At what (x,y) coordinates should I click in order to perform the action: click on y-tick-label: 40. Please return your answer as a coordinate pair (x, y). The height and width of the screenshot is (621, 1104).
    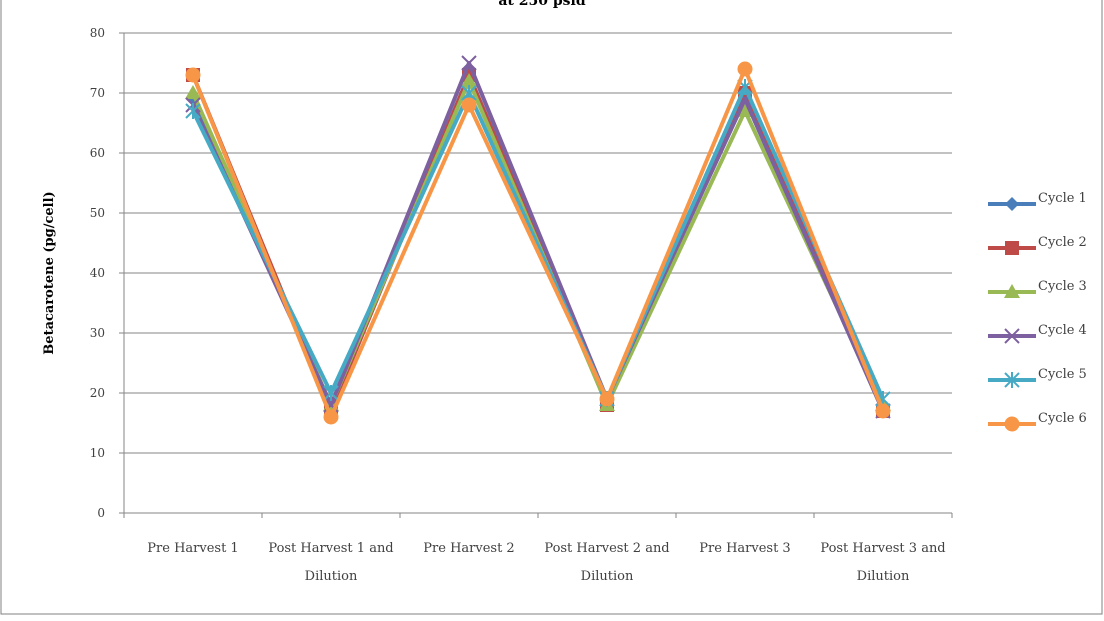
    Looking at the image, I should click on (97, 273).